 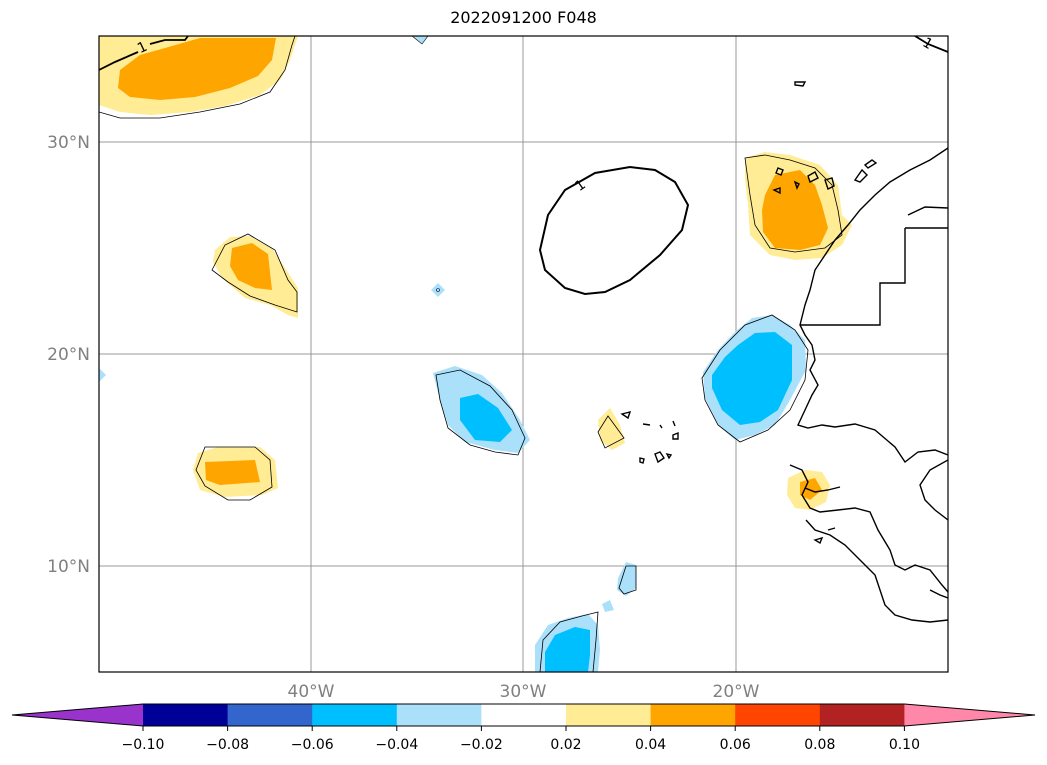 What do you see at coordinates (735, 745) in the screenshot?
I see `colorbar-tick-label: 0.06` at bounding box center [735, 745].